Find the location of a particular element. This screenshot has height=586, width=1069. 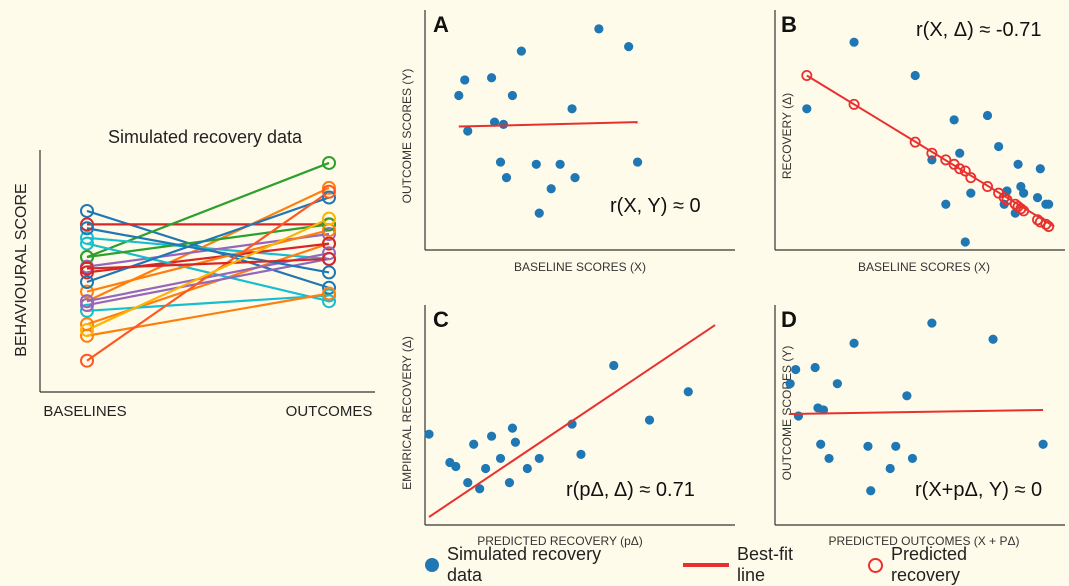

panel-c-x-axis-label: PREDICTED RECOVERY (pΔ) is located at coordinates (560, 541).